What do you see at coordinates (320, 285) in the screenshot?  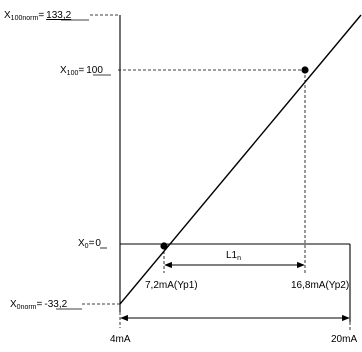 I see `yp2-label: 16,8mA(Yp2)` at bounding box center [320, 285].